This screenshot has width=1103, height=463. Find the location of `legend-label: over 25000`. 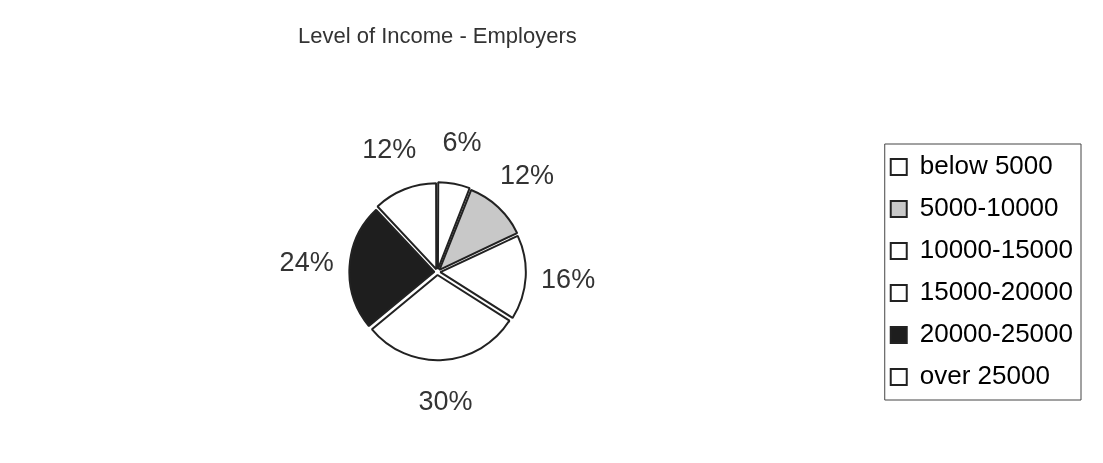

legend-label: over 25000 is located at coordinates (984, 375).